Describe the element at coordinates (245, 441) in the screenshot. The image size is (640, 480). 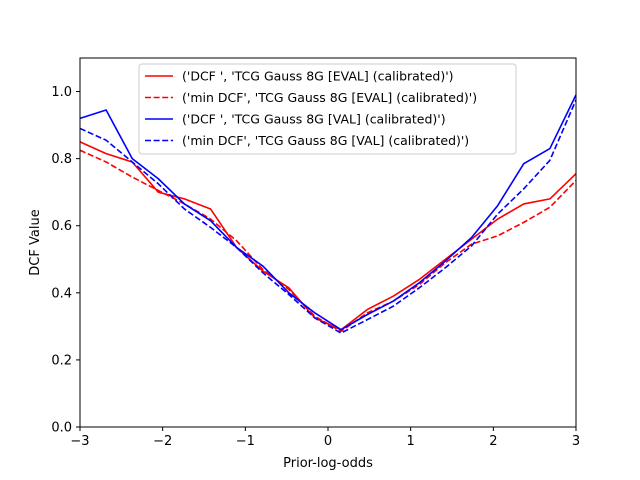
I see `x-tick-label: −1` at that location.